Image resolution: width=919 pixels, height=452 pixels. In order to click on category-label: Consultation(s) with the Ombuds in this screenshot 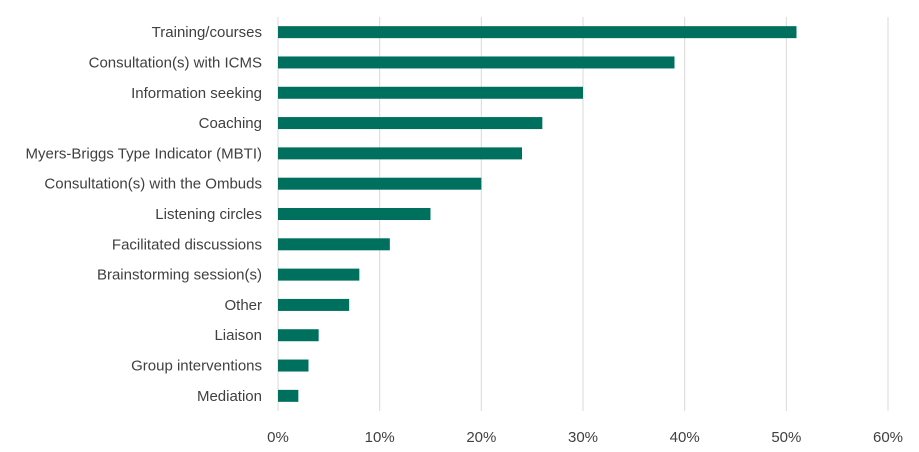, I will do `click(153, 184)`.